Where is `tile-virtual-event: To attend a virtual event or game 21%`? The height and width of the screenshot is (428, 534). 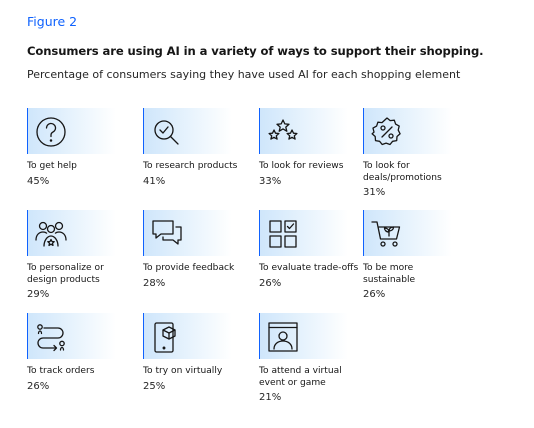
tile-virtual-event: To attend a virtual event or game 21% is located at coordinates (309, 358).